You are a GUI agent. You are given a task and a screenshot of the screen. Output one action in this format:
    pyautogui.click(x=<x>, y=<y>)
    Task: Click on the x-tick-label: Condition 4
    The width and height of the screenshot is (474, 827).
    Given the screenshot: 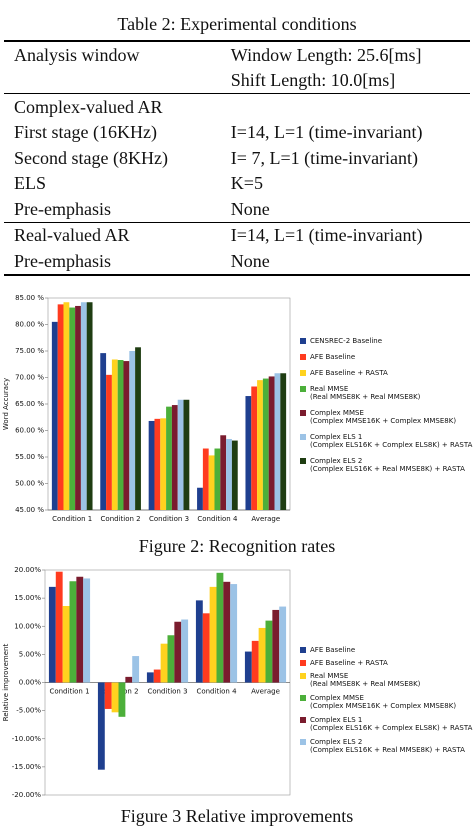 What is the action you would take?
    pyautogui.click(x=217, y=519)
    